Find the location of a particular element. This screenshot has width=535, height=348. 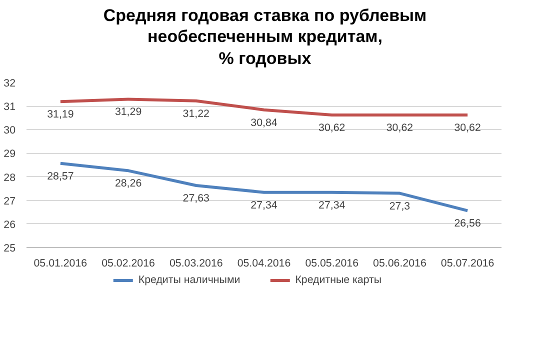

y-tick-label: 27 is located at coordinates (10, 201).